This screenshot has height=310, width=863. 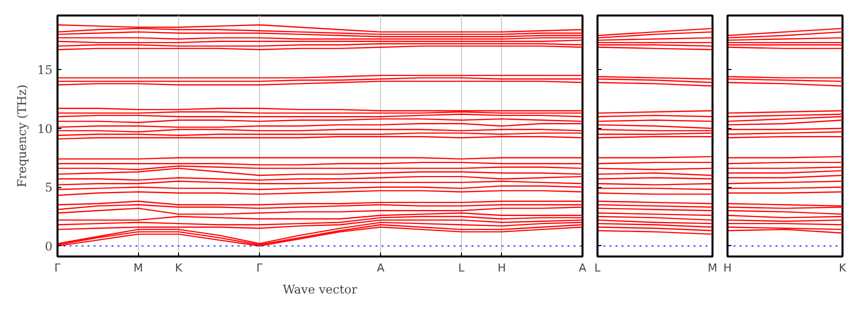 I want to click on x-axis-title: Wave vector, so click(x=320, y=289).